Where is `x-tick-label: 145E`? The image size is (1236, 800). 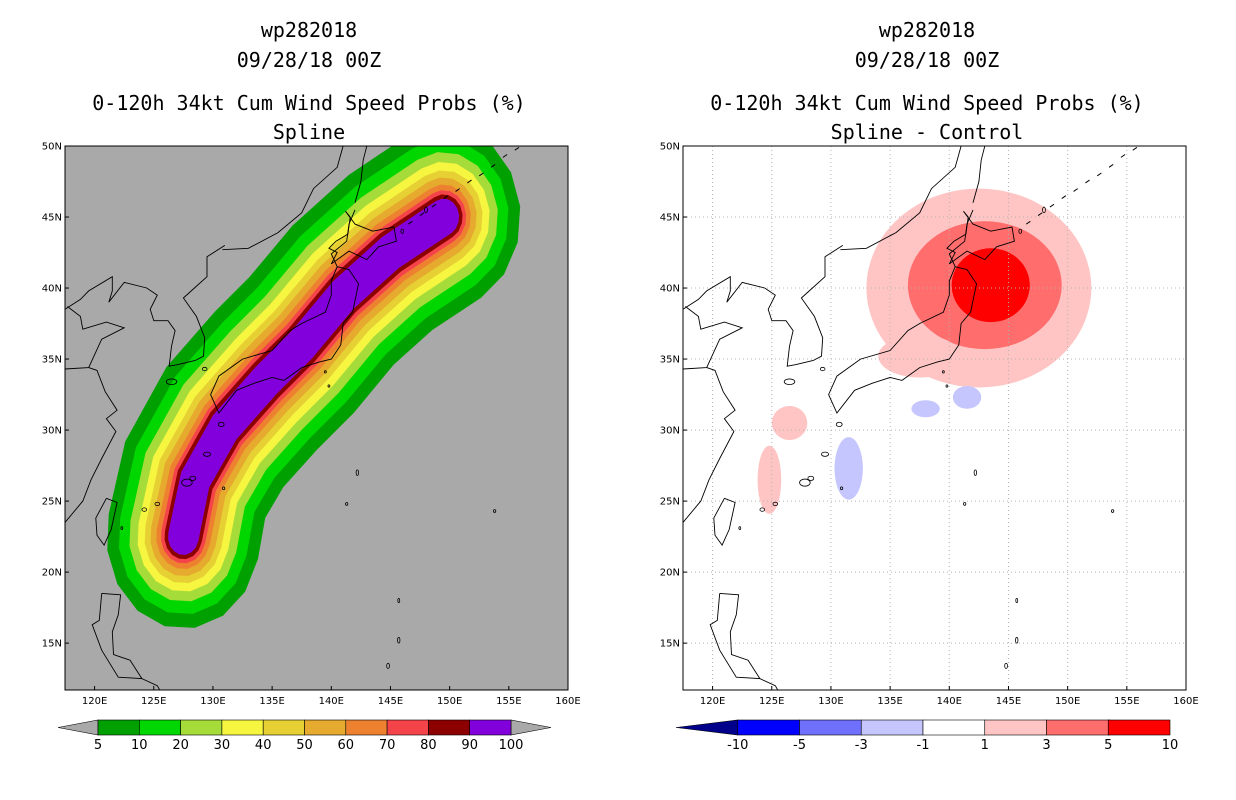
x-tick-label: 145E is located at coordinates (390, 701).